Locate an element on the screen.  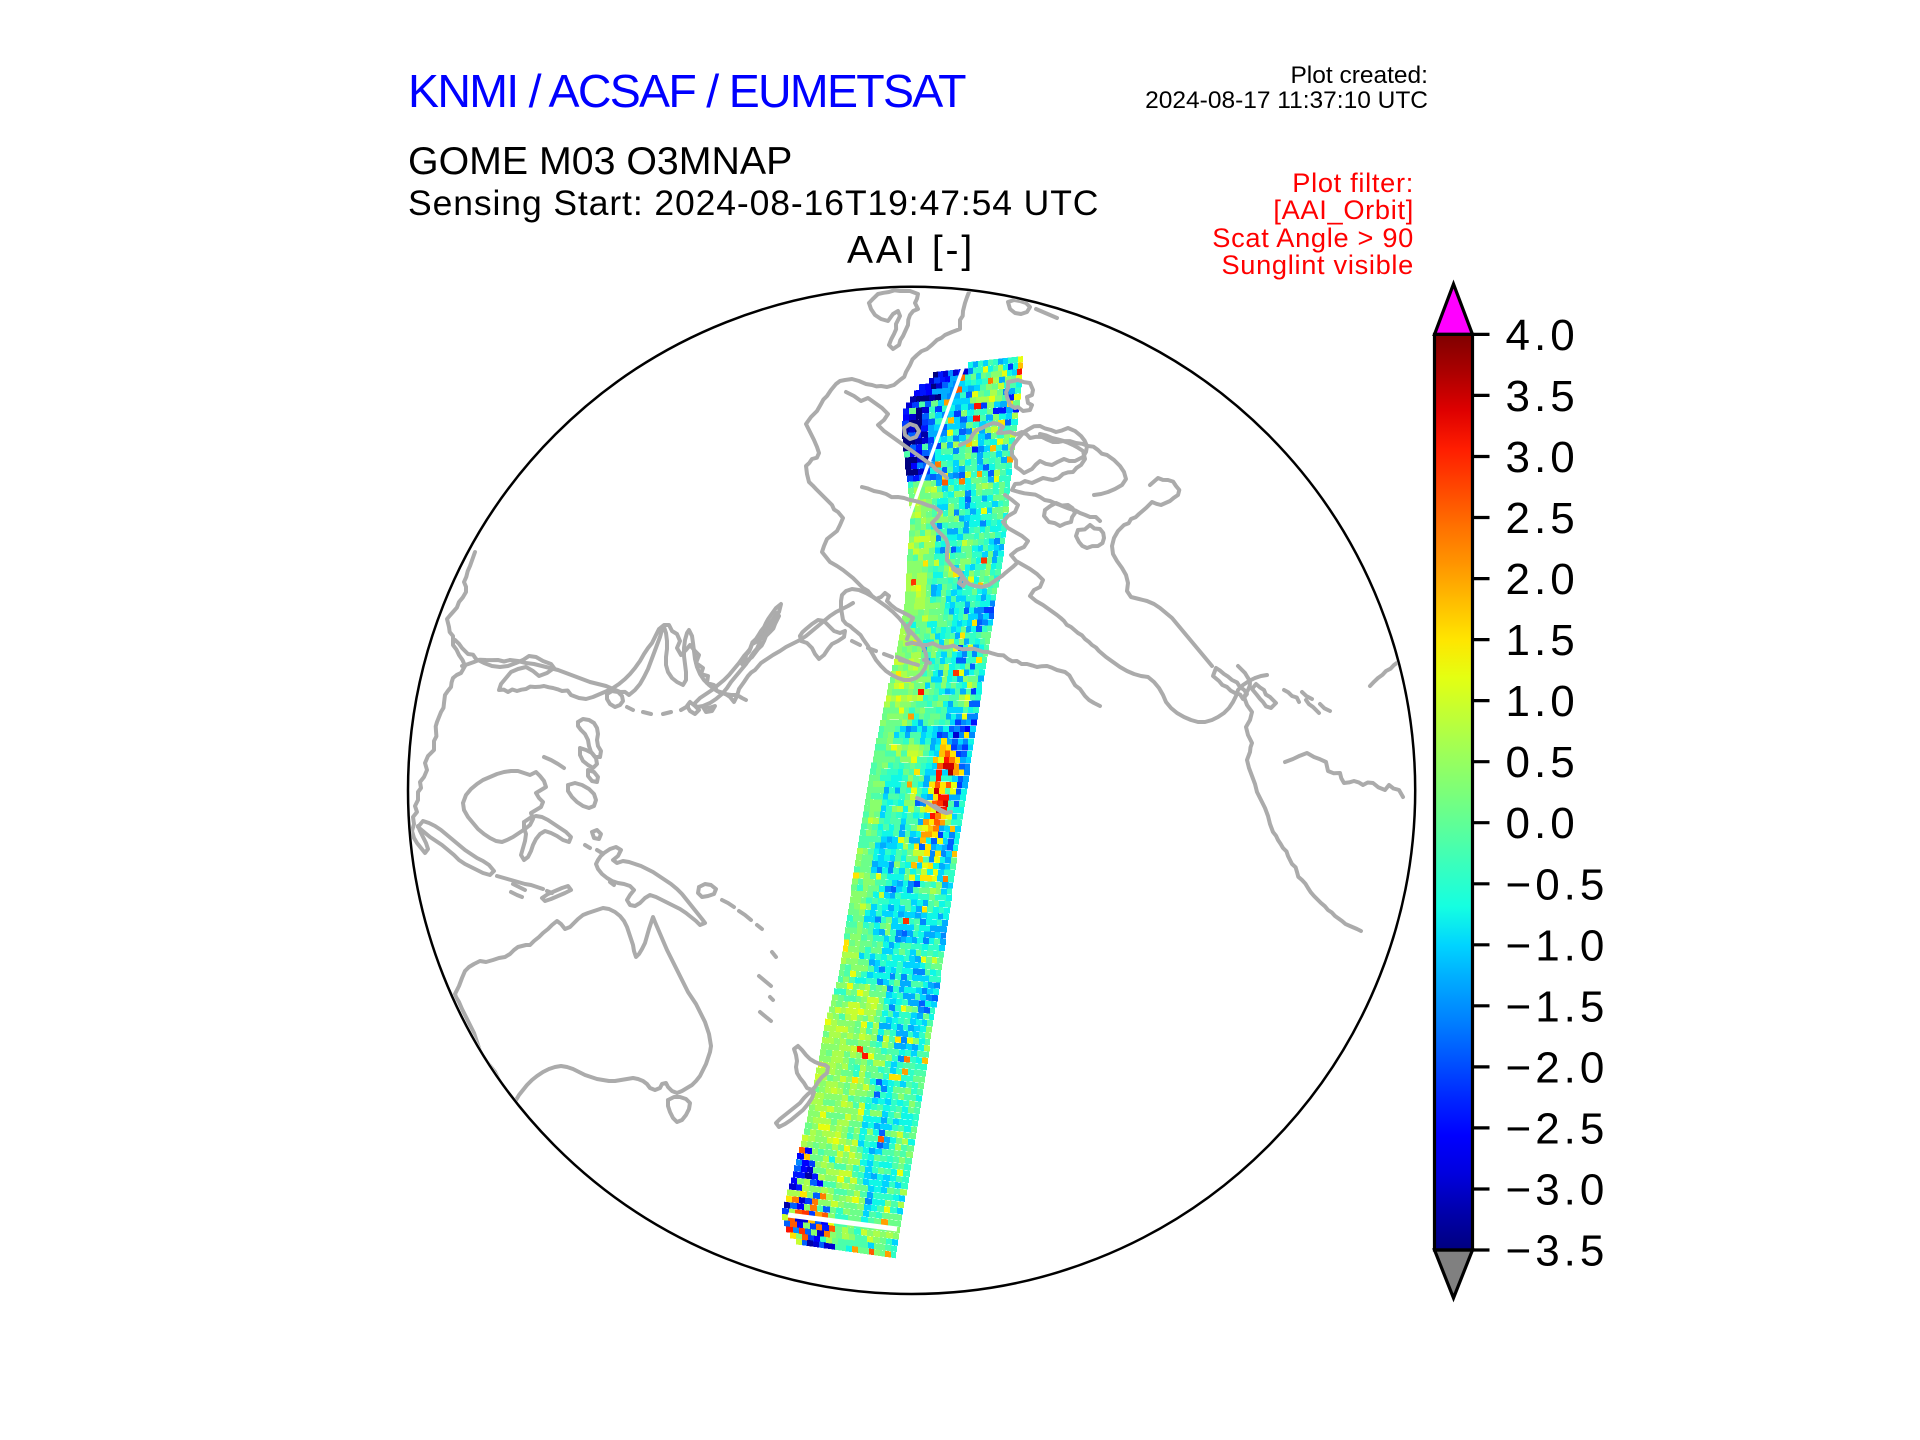
svg-text: 1.5 is located at coordinates (1542, 640).